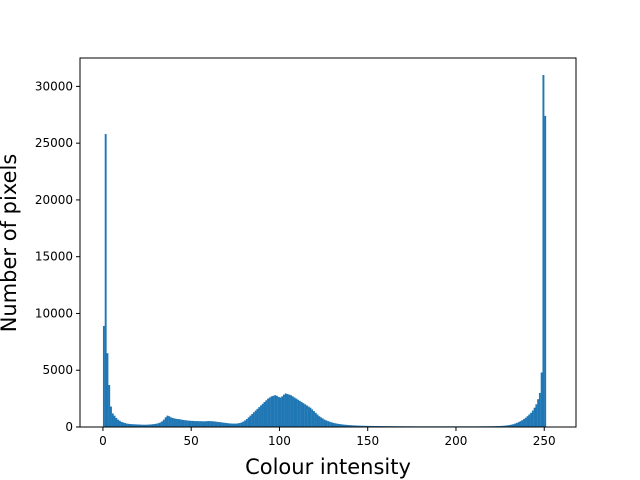 Image resolution: width=640 pixels, height=480 pixels. Describe the element at coordinates (279, 441) in the screenshot. I see `x-tick-label: 100` at that location.